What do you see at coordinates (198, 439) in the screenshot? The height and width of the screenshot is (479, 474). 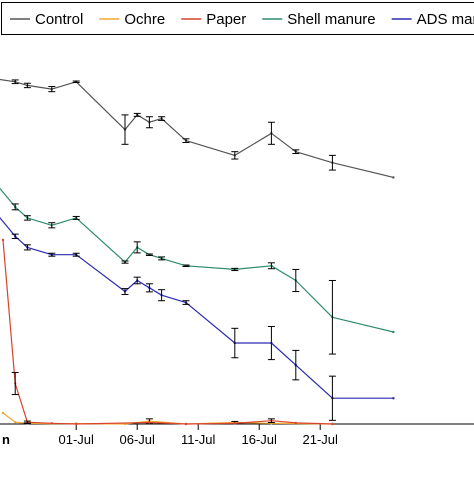 I see `x-tick-label-11-Jul: 11-Jul` at bounding box center [198, 439].